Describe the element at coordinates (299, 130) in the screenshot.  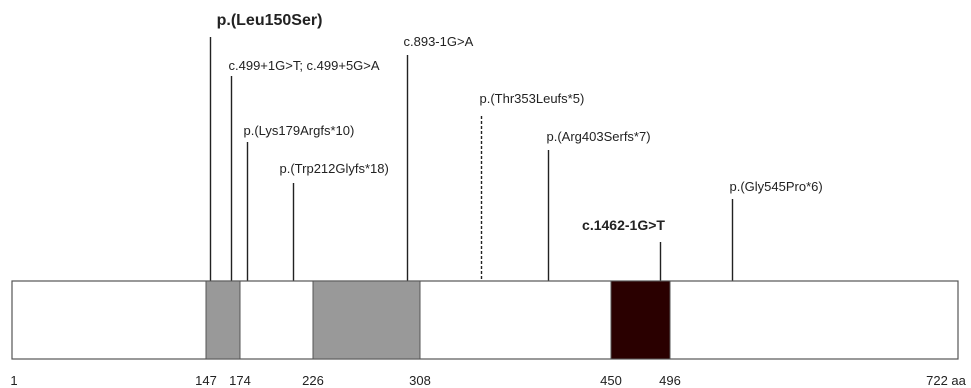
I see `variant-label: p.(Lys179Argfs*10)` at that location.